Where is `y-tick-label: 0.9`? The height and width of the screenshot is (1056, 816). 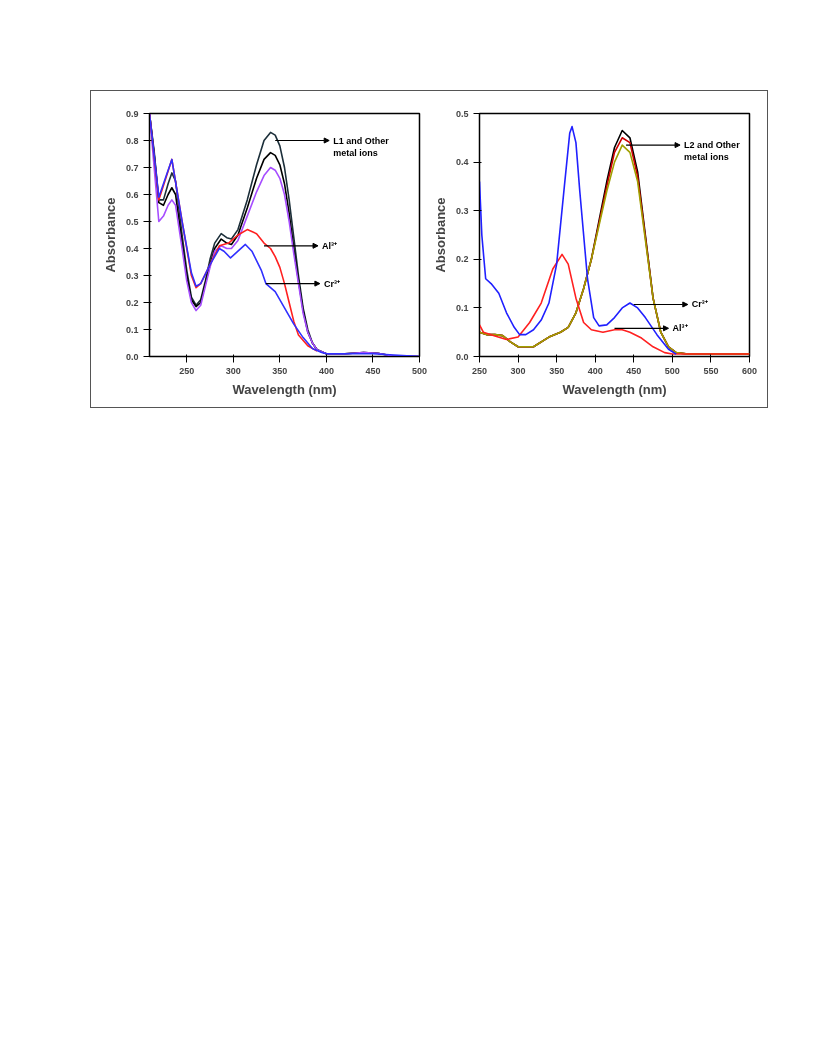 y-tick-label: 0.9 is located at coordinates (132, 113).